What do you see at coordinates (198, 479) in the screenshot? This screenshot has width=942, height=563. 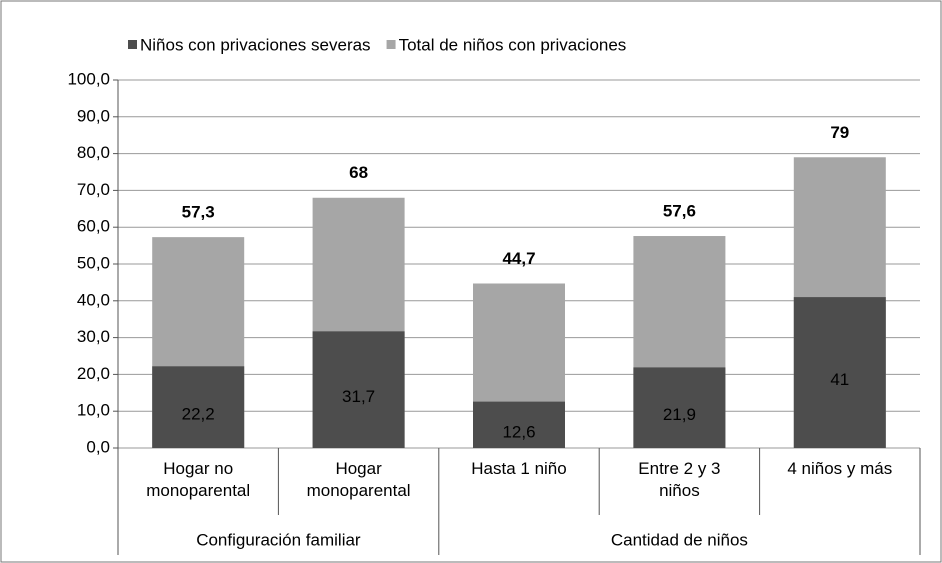 I see `x-tick-label: Hogar no monoparental` at bounding box center [198, 479].